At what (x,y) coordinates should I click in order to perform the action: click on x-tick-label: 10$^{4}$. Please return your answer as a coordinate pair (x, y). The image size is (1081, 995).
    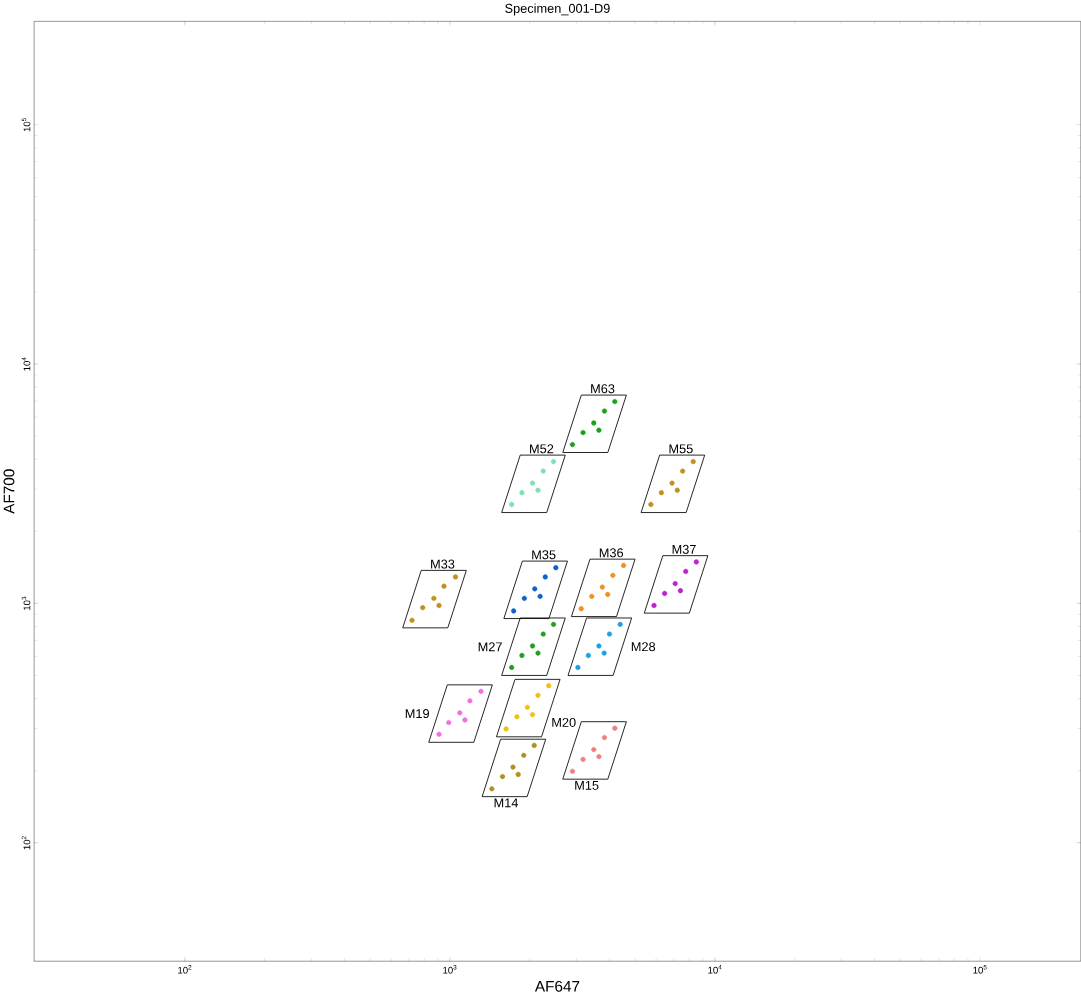
    Looking at the image, I should click on (715, 969).